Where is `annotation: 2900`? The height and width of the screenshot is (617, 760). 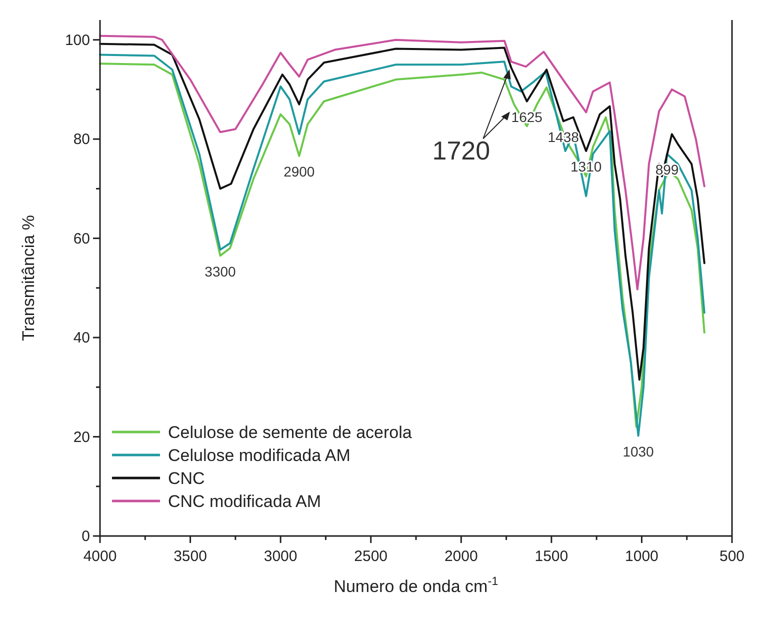 annotation: 2900 is located at coordinates (299, 172).